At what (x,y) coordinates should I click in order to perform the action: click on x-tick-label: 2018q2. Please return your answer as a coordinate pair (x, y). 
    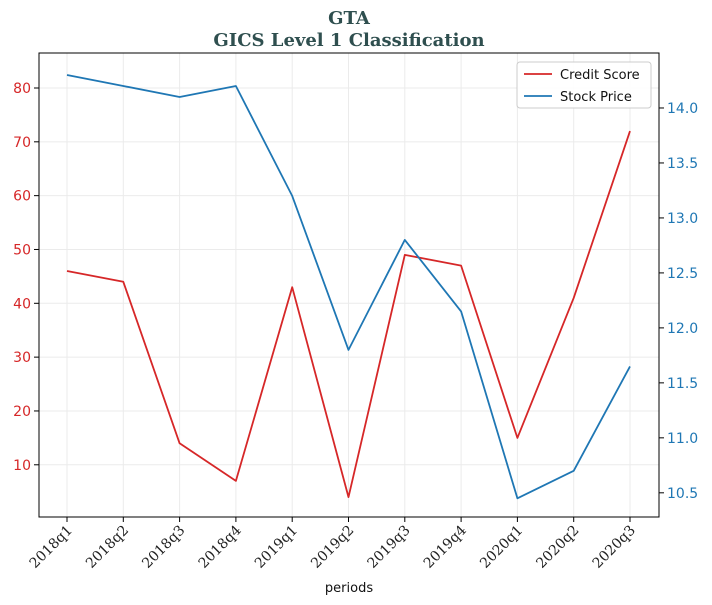
    Looking at the image, I should click on (107, 547).